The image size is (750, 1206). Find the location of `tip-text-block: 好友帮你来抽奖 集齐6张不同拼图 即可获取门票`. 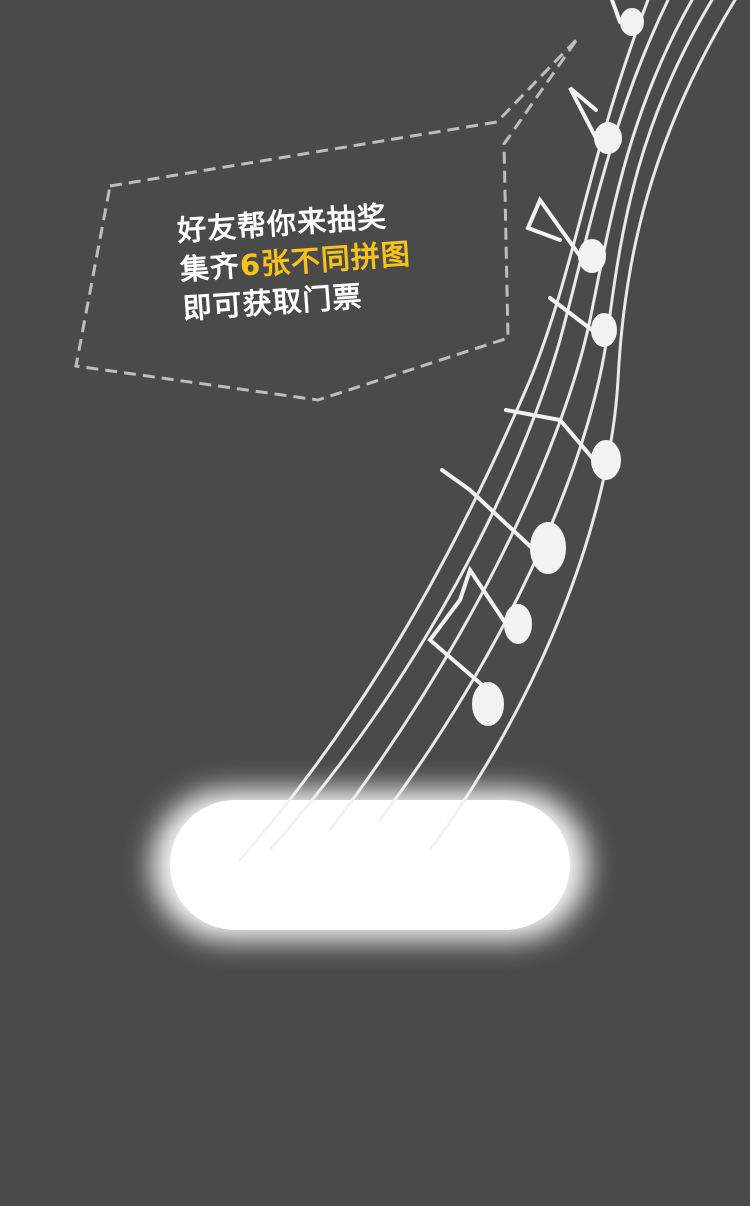

tip-text-block: 好友帮你来抽奖 集齐6张不同拼图 即可获取门票 is located at coordinates (295, 262).